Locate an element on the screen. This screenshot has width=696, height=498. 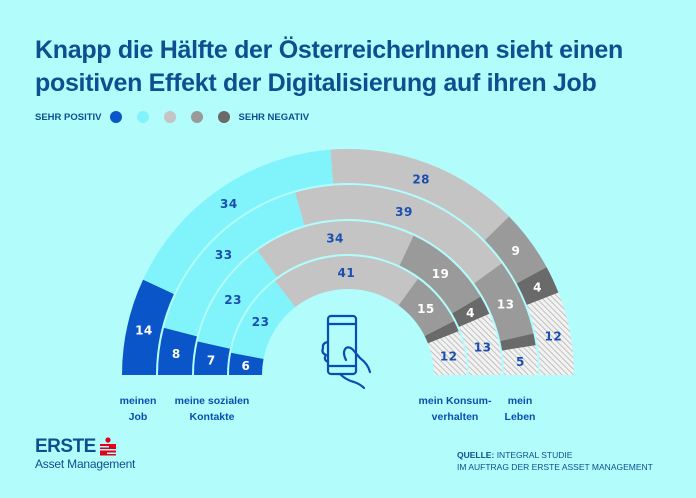
segment-value-label: 8 is located at coordinates (176, 354).